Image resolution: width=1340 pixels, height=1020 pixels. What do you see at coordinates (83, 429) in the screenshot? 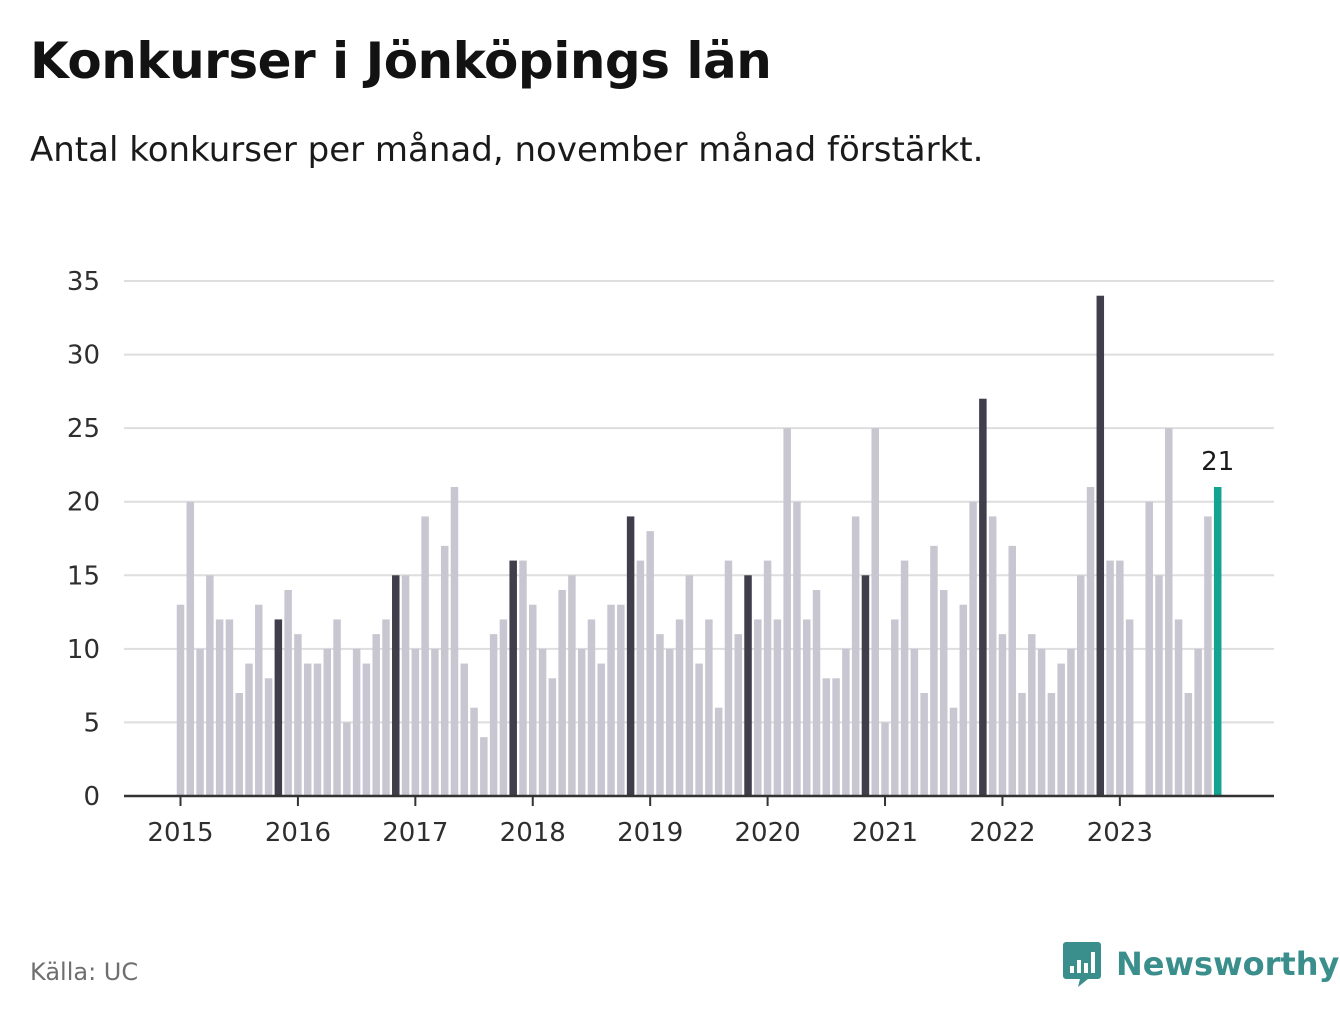
I see `y-tick-label: 25` at bounding box center [83, 429].